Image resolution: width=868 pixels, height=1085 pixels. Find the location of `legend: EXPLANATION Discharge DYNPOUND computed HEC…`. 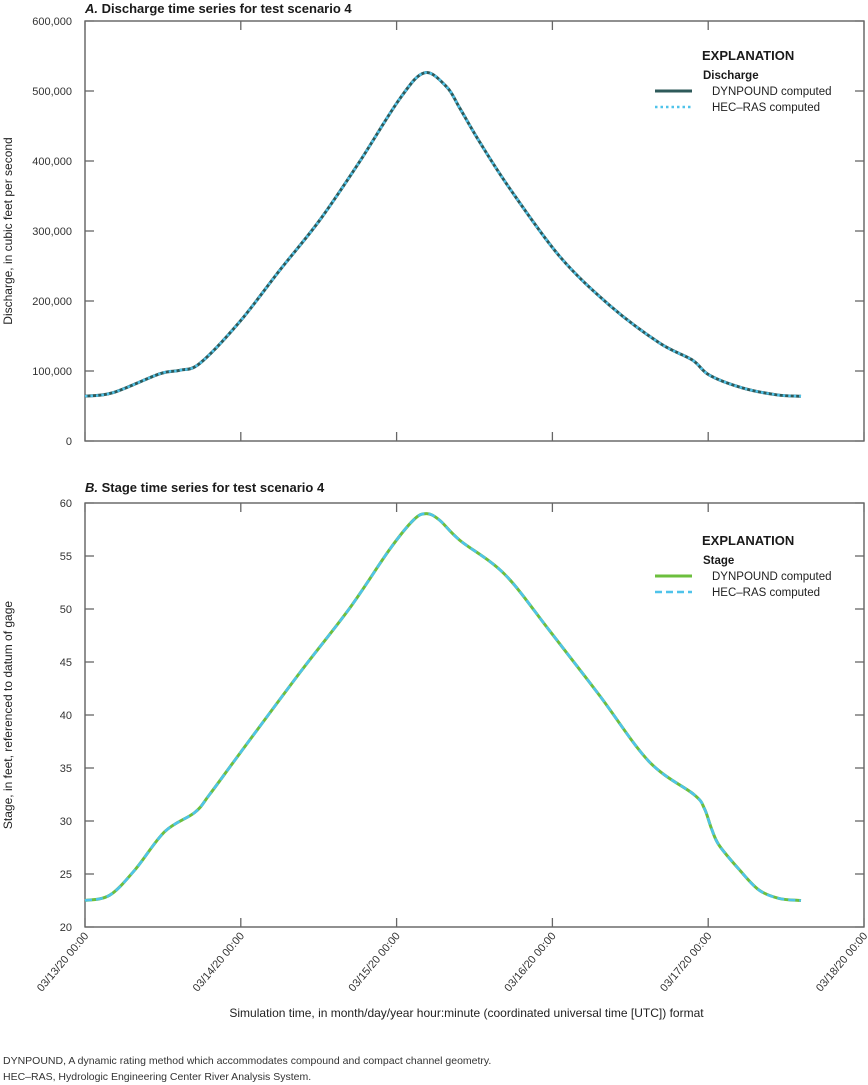

legend: EXPLANATION Discharge DYNPOUND computed HEC… is located at coordinates (743, 81).